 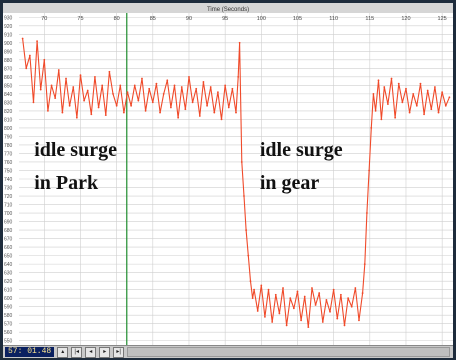 I want to click on y-tick-label: 930, so click(x=8, y=18).